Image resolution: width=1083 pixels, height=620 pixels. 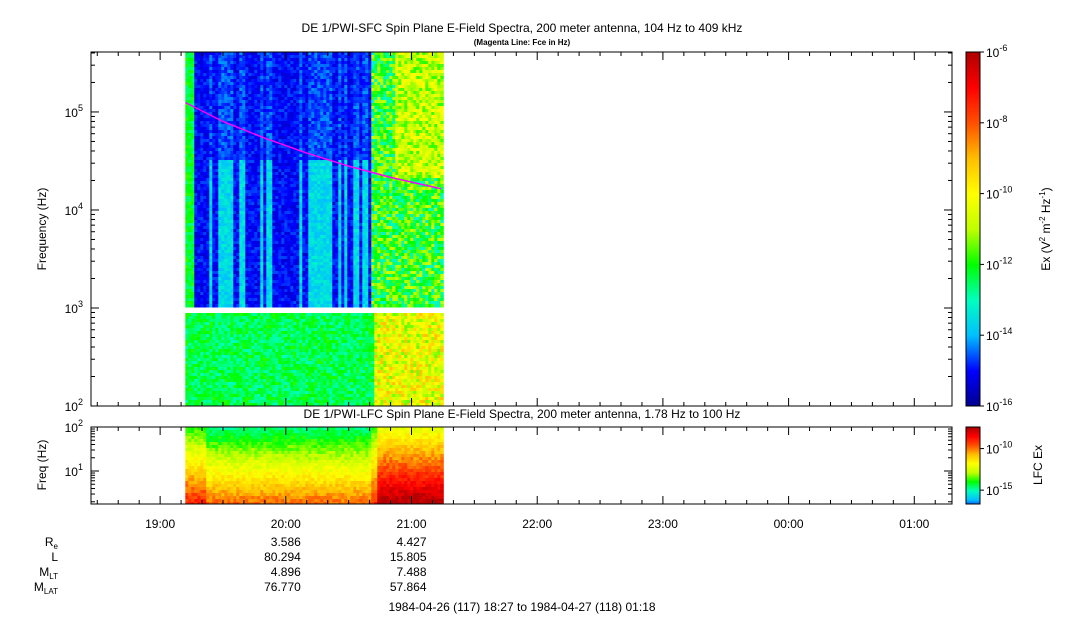 I want to click on ephemeris-row-label: L, so click(x=54, y=557).